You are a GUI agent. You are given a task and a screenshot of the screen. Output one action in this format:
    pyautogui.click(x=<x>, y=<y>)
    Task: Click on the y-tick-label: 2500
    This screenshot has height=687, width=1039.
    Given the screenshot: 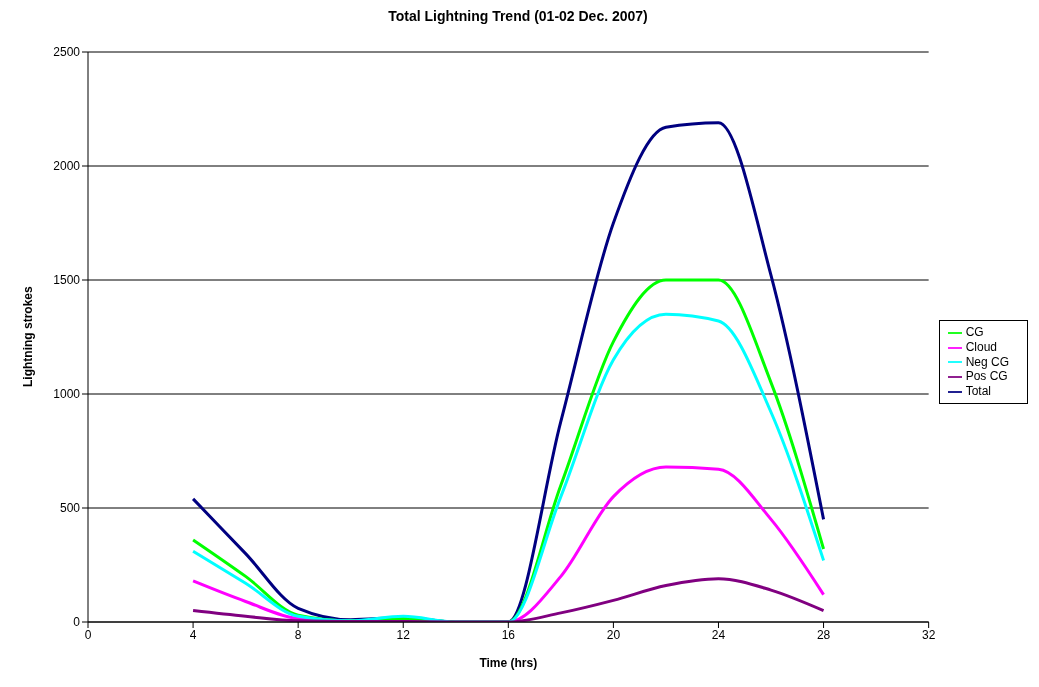 What is the action you would take?
    pyautogui.click(x=67, y=52)
    